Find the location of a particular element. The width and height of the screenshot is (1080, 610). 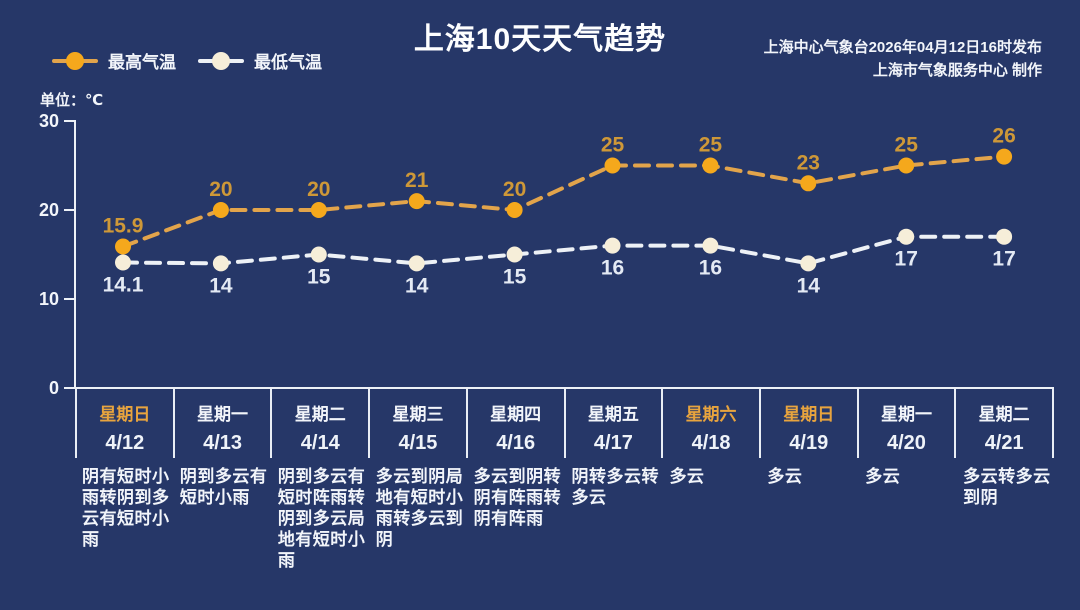

day-column: 星期三 4/15 is located at coordinates (417, 423).